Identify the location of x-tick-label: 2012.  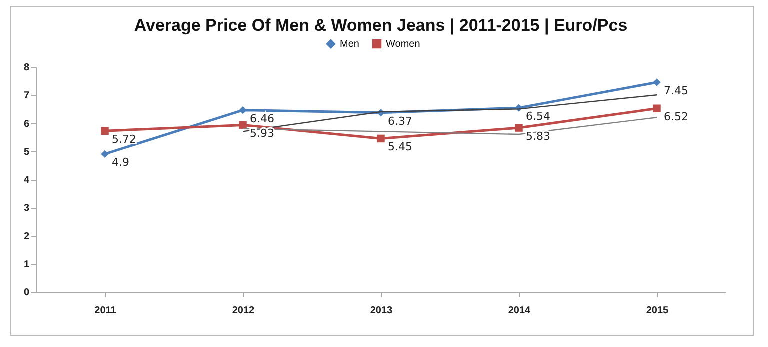
(244, 311).